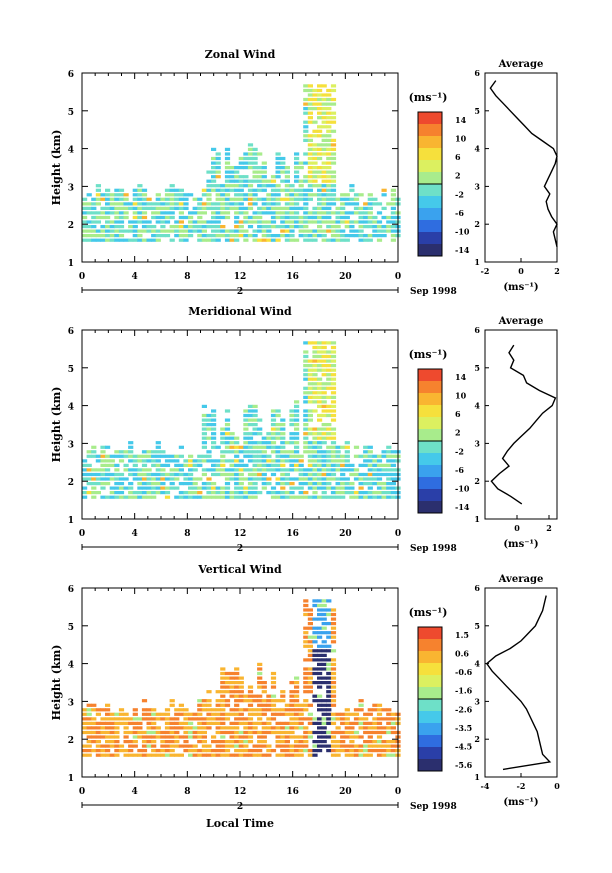  What do you see at coordinates (71, 628) in the screenshot?
I see `y-tick-label: 5` at bounding box center [71, 628].